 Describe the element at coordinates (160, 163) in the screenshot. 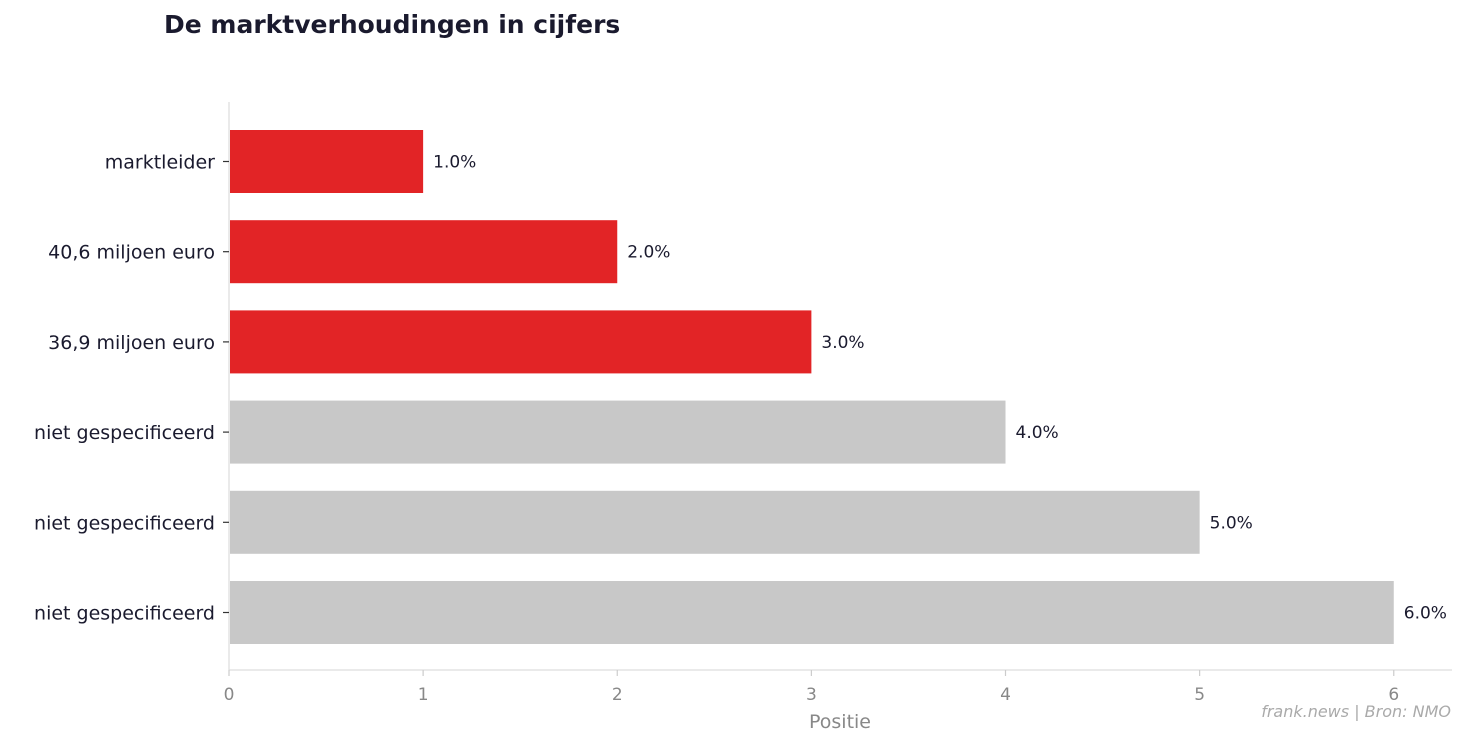

I see `y-tick-label: marktleider` at that location.